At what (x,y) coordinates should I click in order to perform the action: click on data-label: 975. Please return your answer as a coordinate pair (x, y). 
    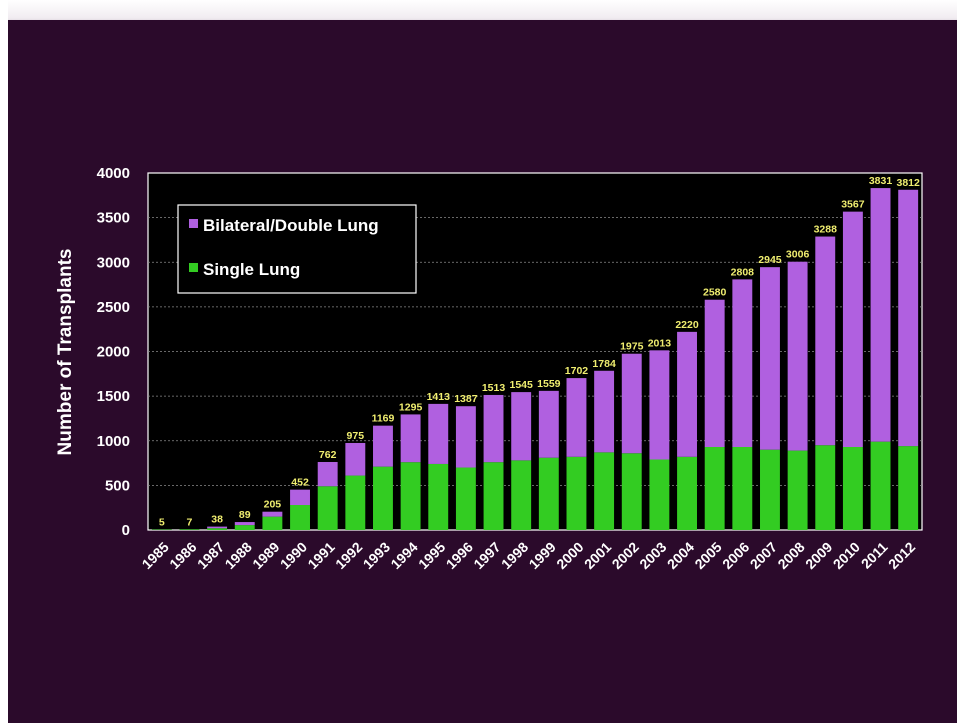
    Looking at the image, I should click on (356, 436).